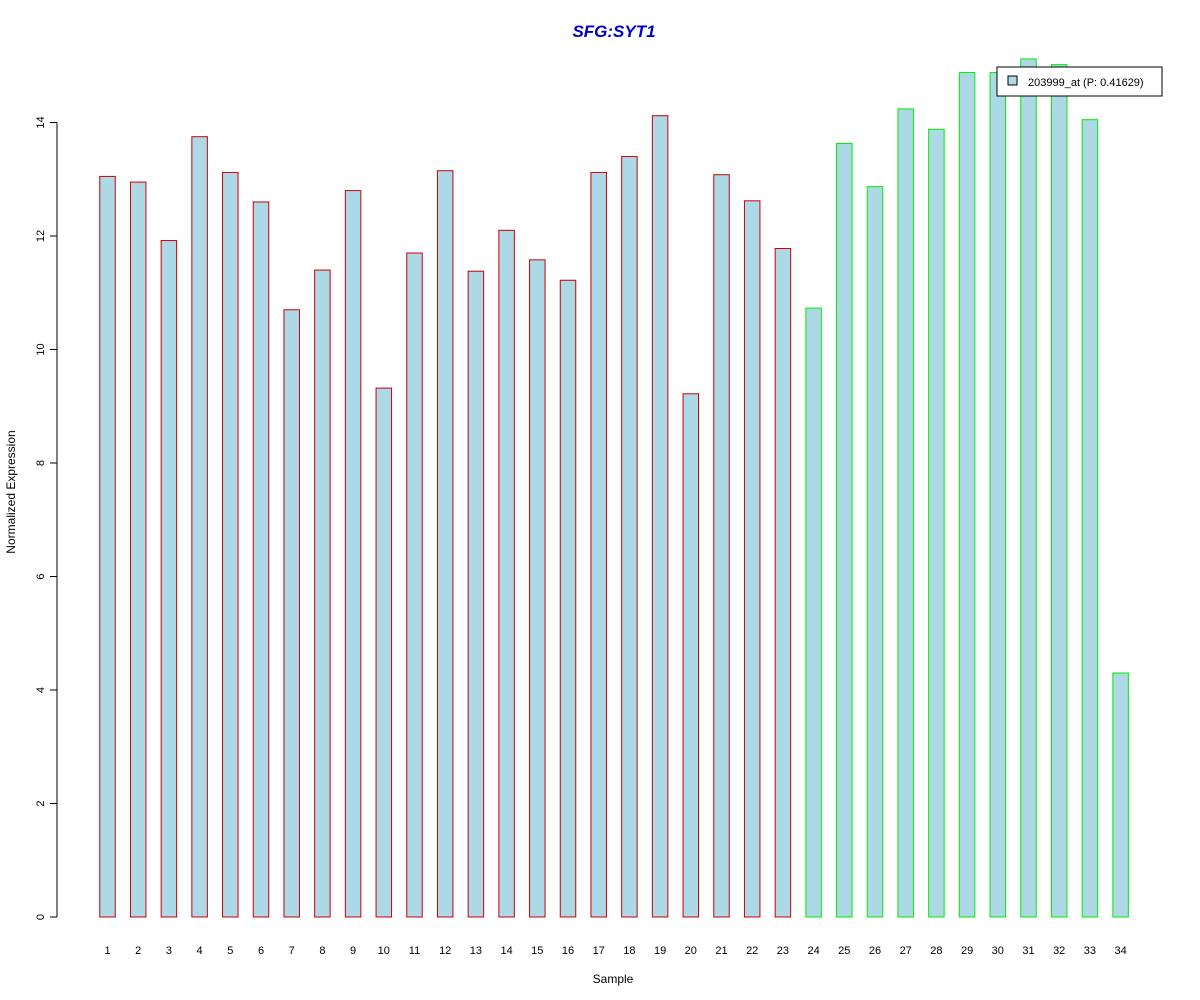 This screenshot has height=1000, width=1200. What do you see at coordinates (906, 951) in the screenshot?
I see `x-tick-label: 27` at bounding box center [906, 951].